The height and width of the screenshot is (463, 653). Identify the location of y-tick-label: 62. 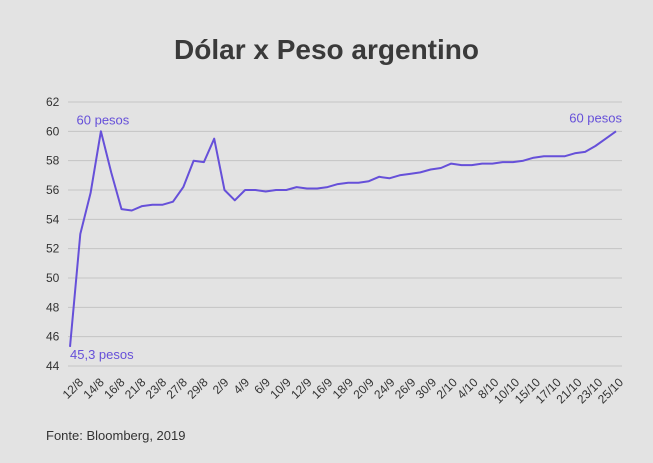
(53, 102).